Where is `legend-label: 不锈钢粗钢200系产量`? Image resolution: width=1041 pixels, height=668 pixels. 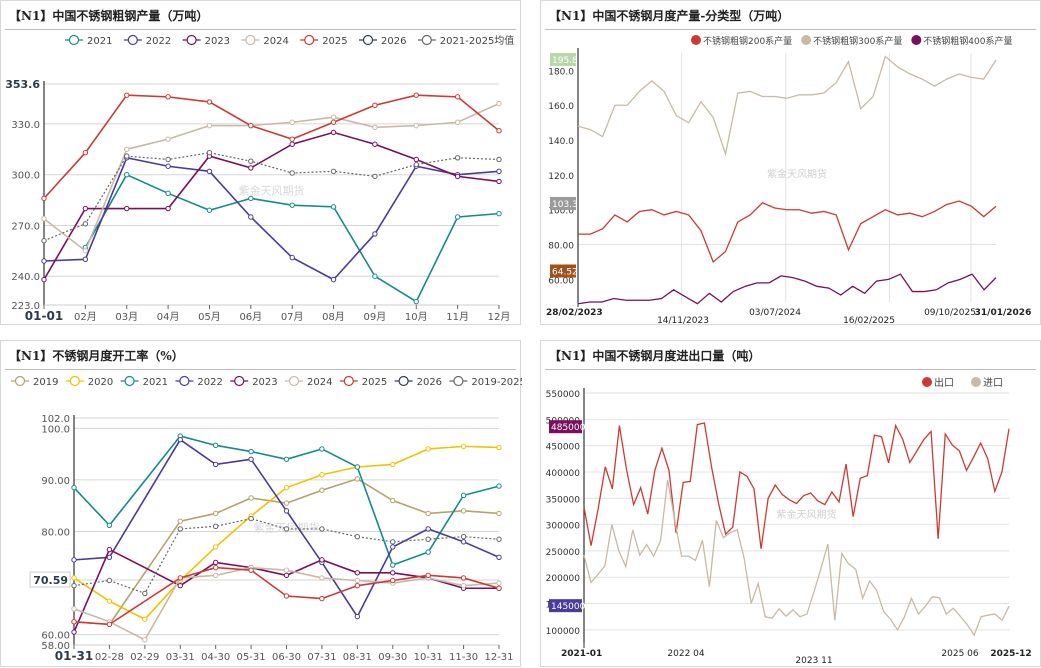 legend-label: 不锈钢粗钢200系产量 is located at coordinates (747, 41).